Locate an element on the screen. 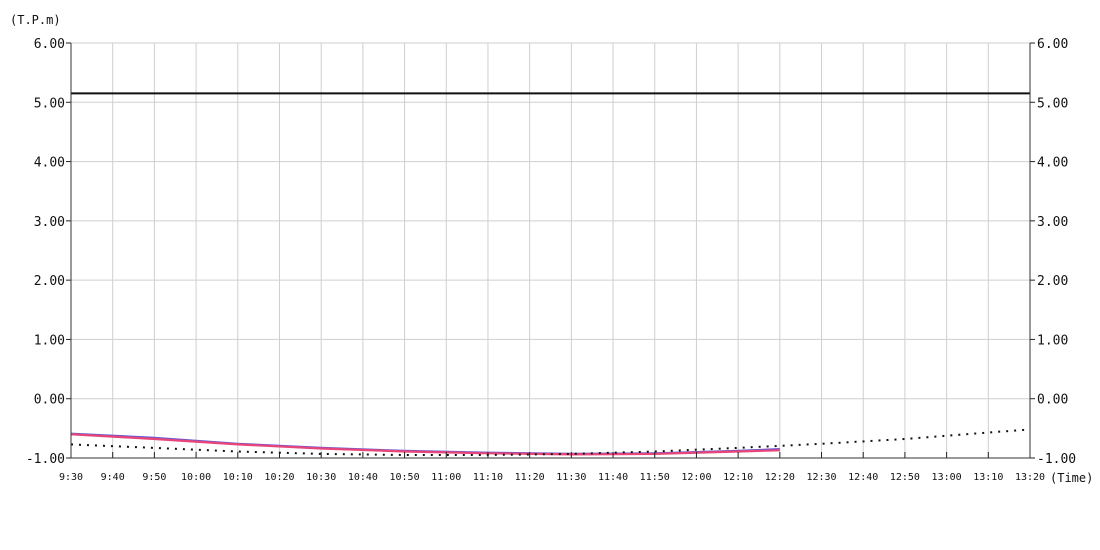  x-tick-label: 11:20 is located at coordinates (530, 477).